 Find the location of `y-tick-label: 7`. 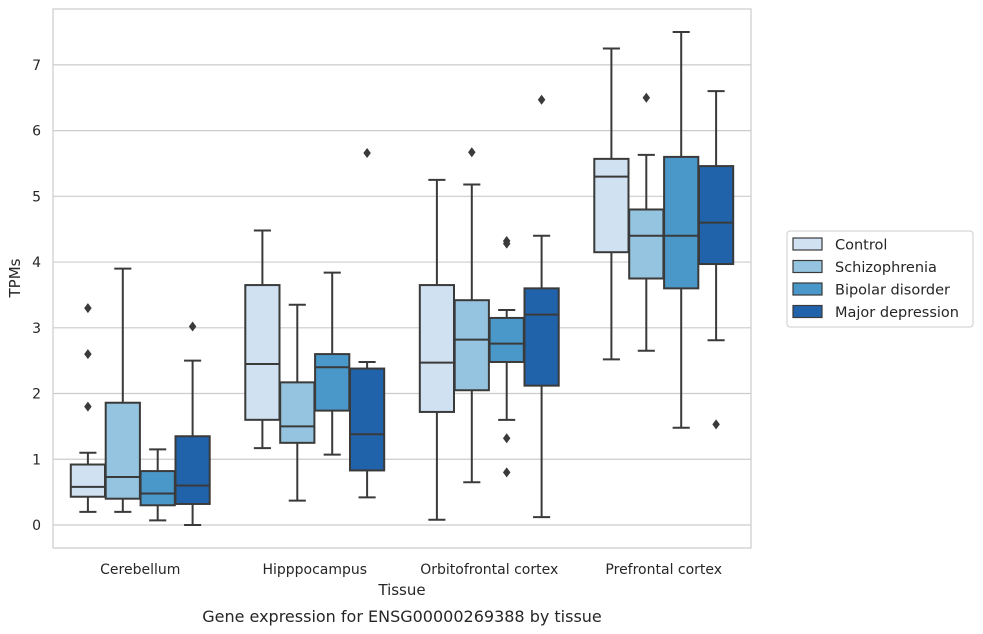

y-tick-label: 7 is located at coordinates (36, 66).